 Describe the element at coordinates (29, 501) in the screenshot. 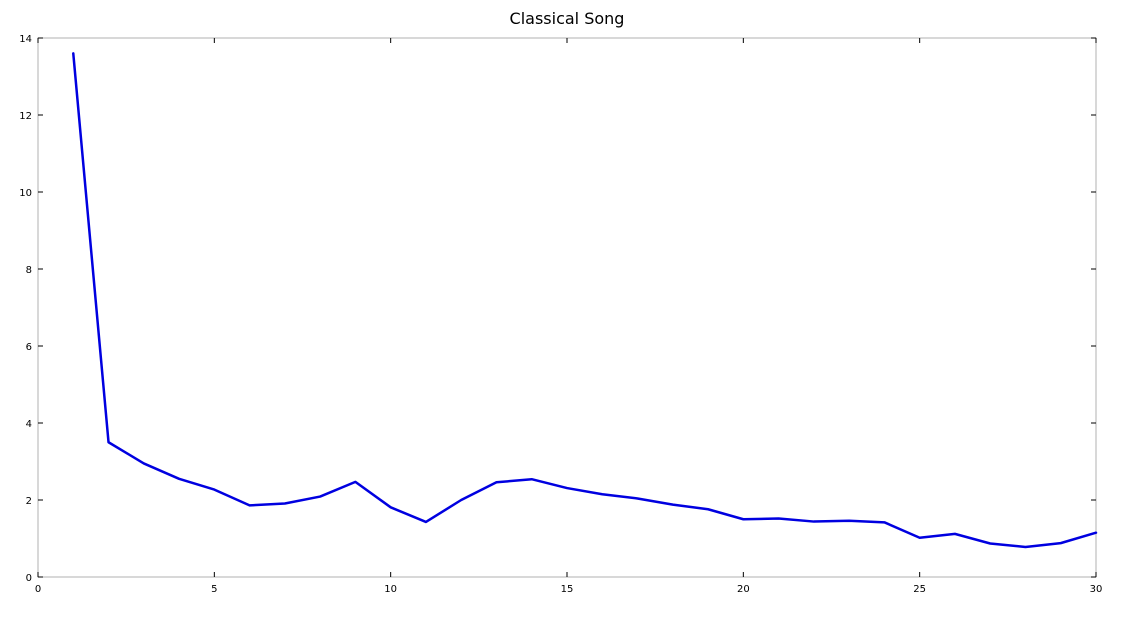

I see `y-tick-label: 2` at that location.